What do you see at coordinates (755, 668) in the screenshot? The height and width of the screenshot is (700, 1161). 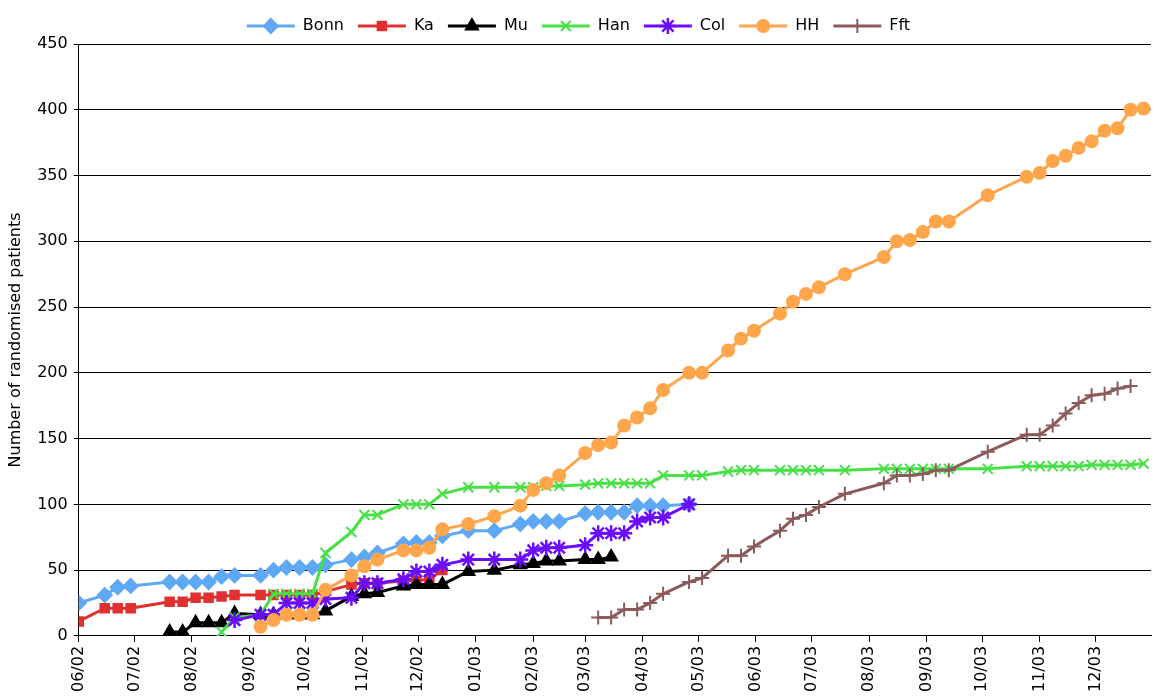 I see `x-tick-label: 06/03` at bounding box center [755, 668].